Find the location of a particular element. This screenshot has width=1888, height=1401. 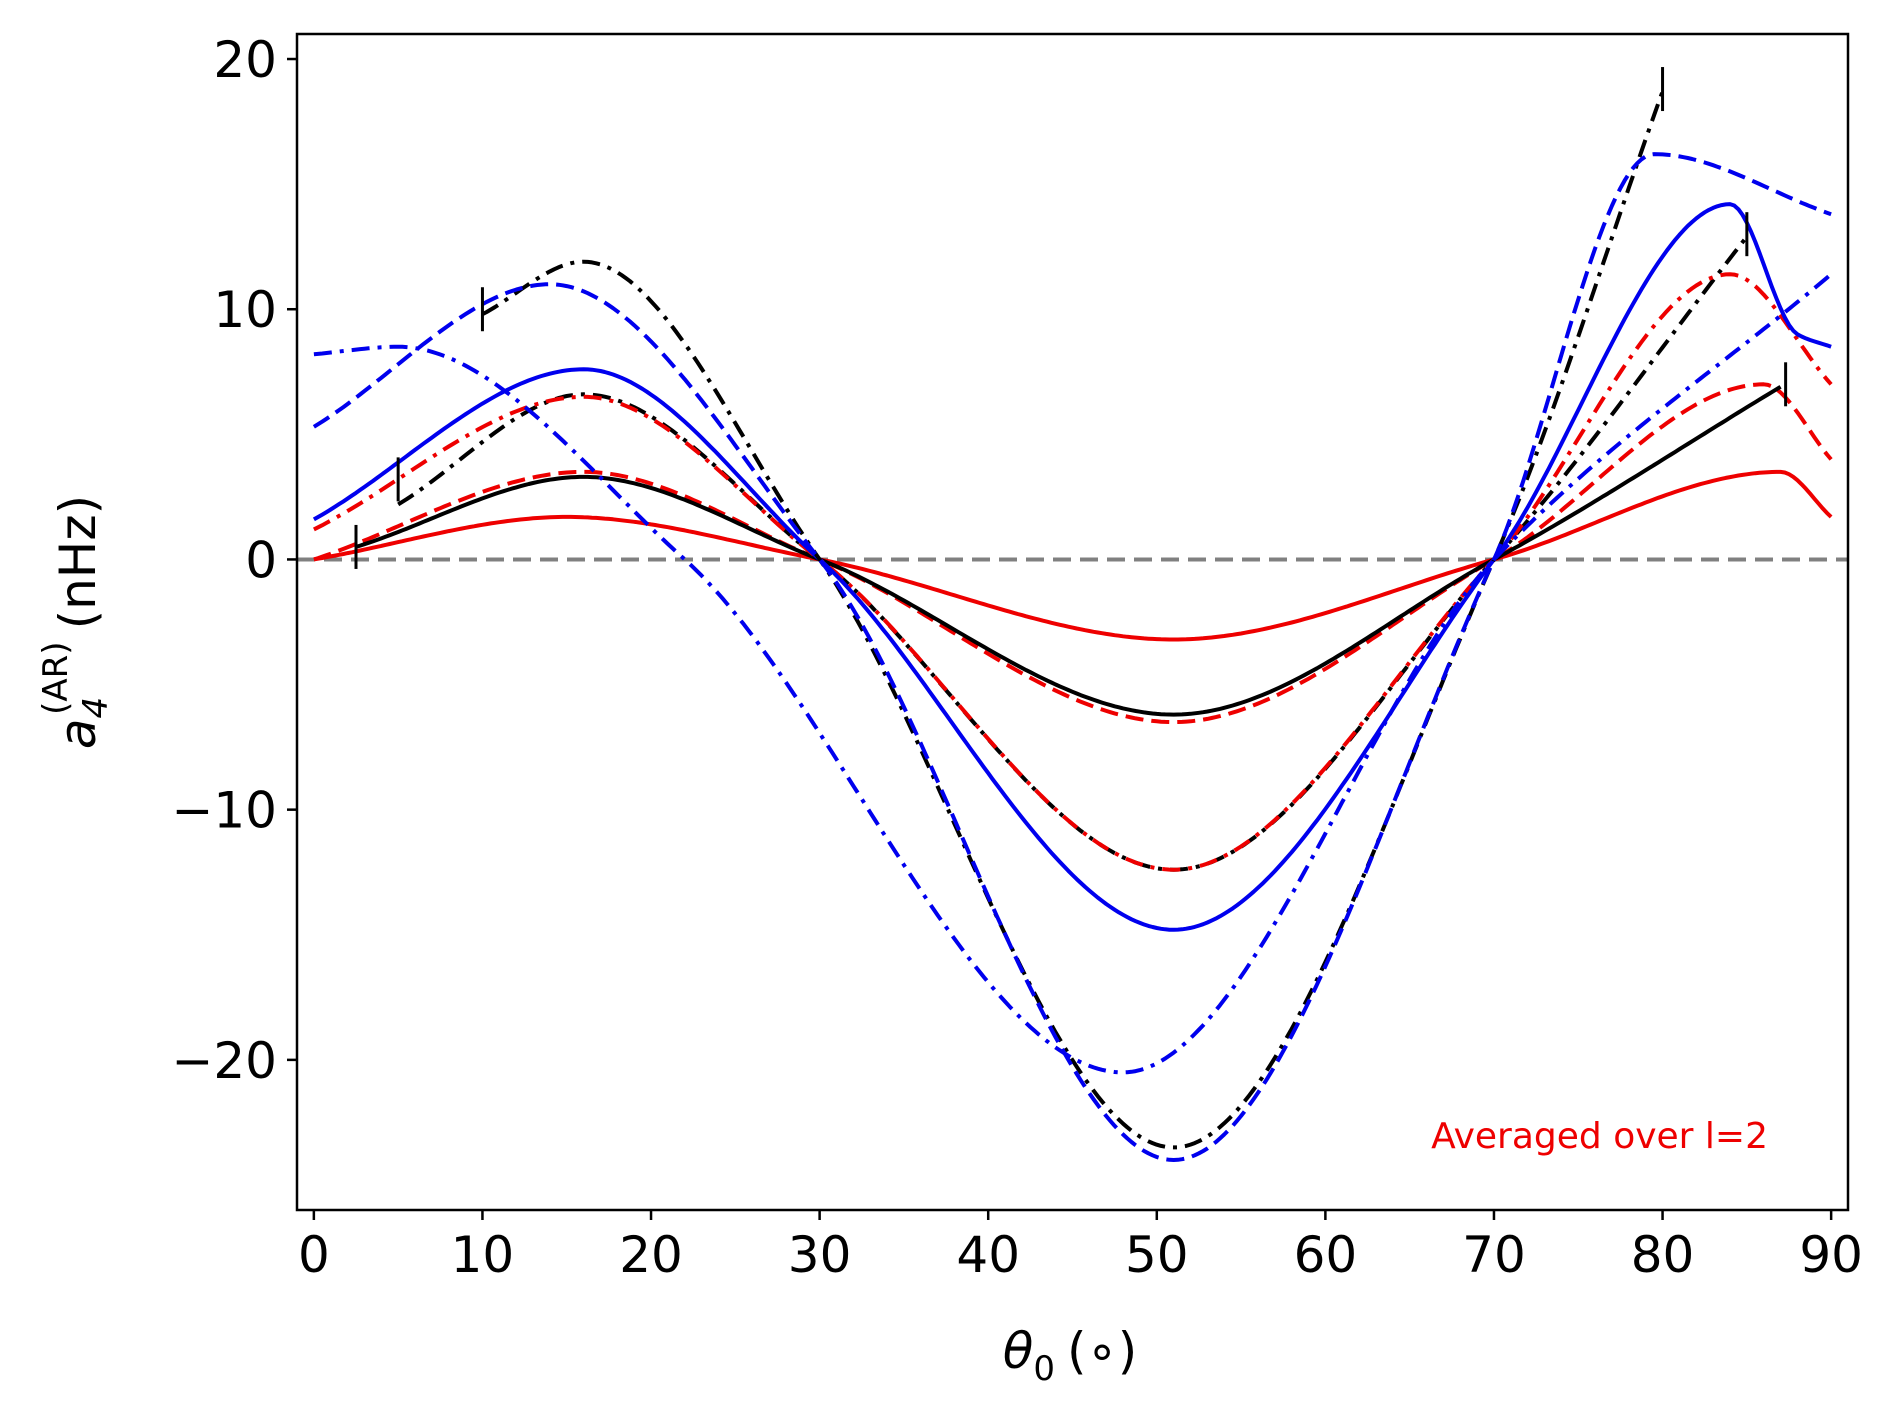

x-tick-label: 30 is located at coordinates (820, 1255).